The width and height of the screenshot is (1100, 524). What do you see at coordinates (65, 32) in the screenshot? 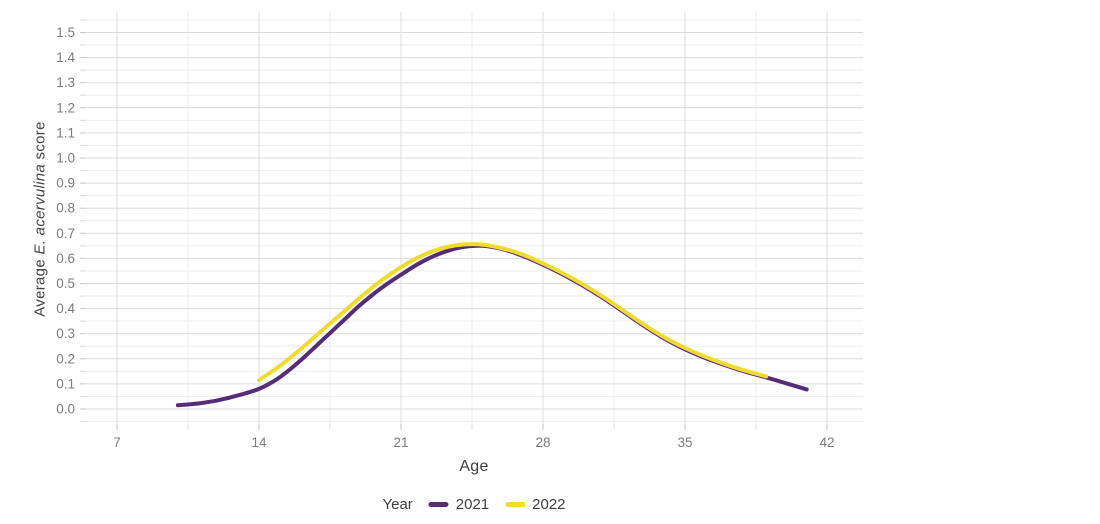
I see `y-tick-label: 1.5` at bounding box center [65, 32].